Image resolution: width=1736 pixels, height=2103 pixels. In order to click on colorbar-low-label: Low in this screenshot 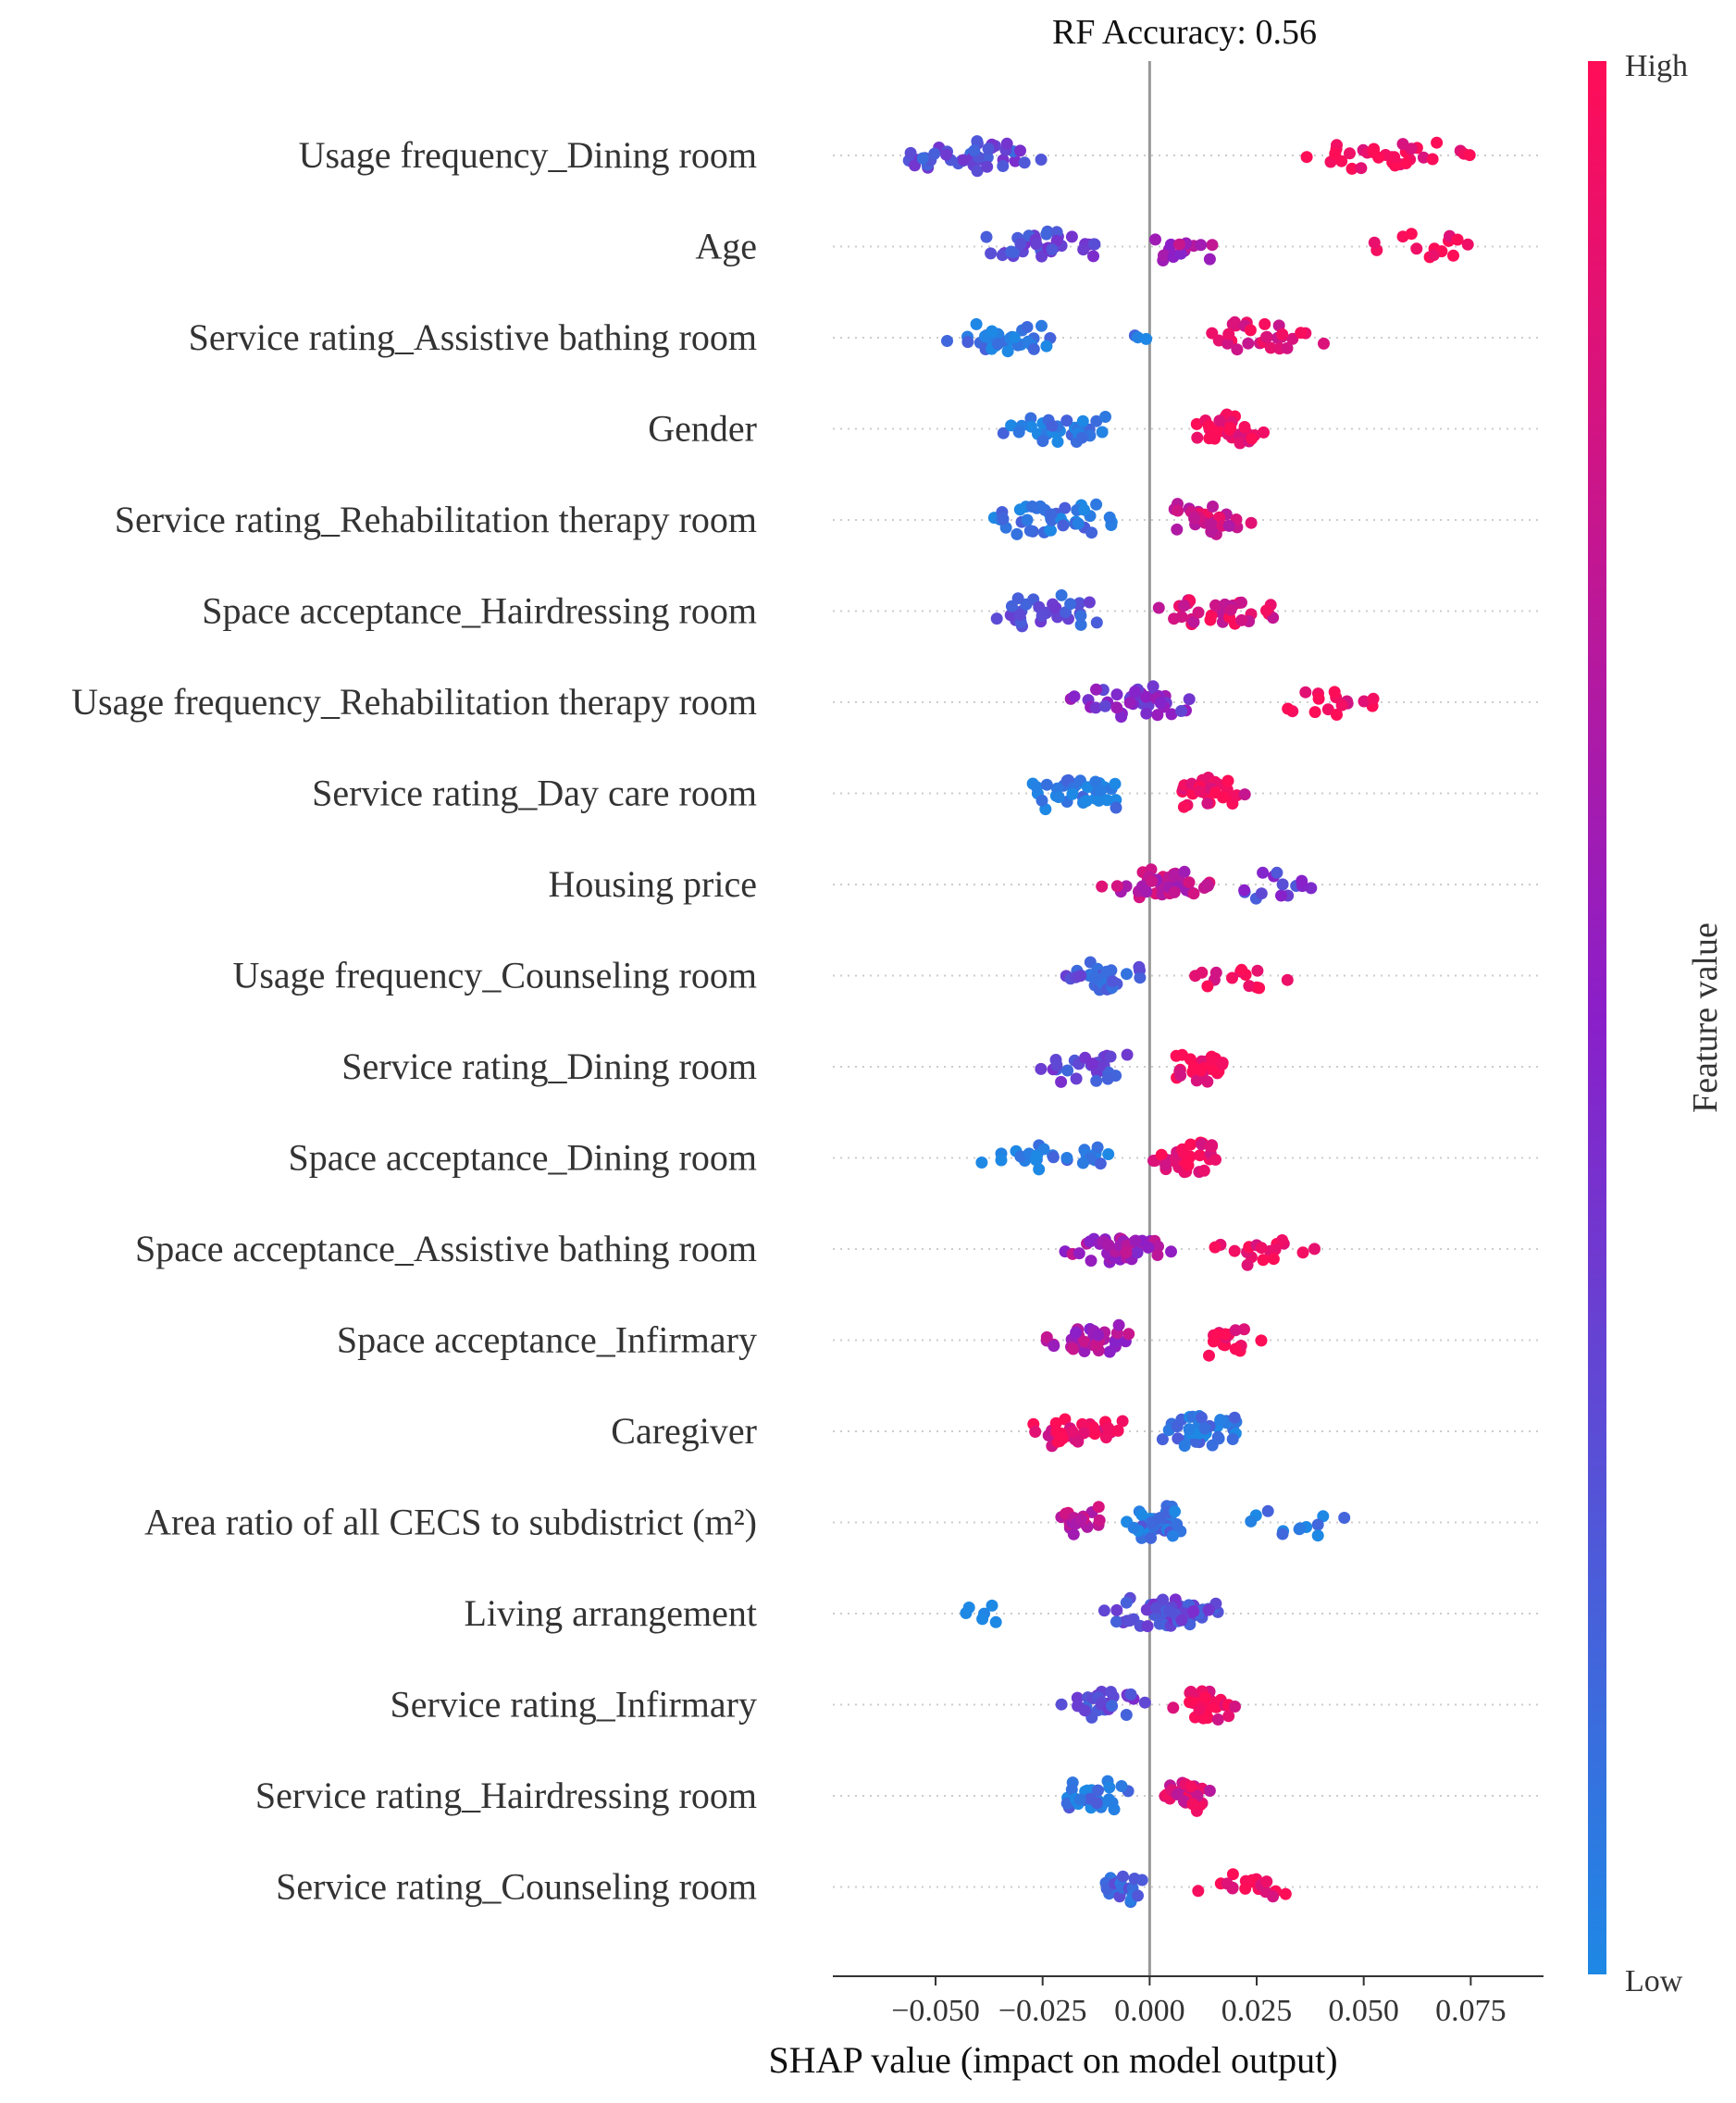, I will do `click(1654, 1981)`.